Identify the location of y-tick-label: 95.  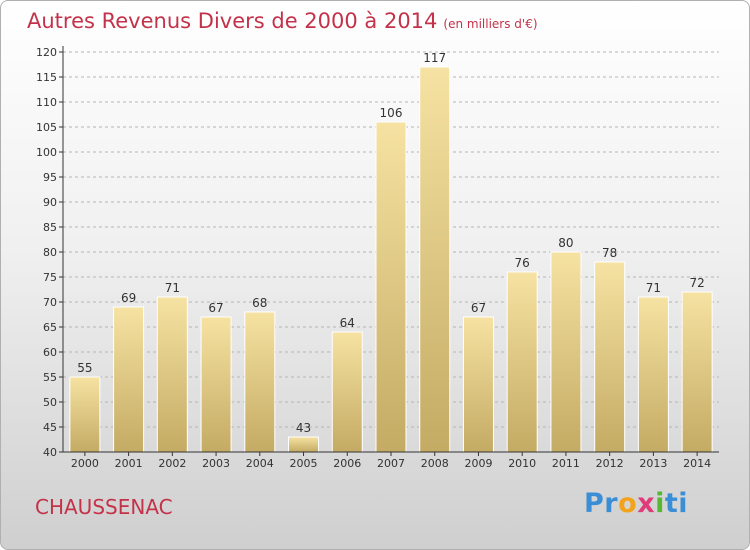
(50, 177).